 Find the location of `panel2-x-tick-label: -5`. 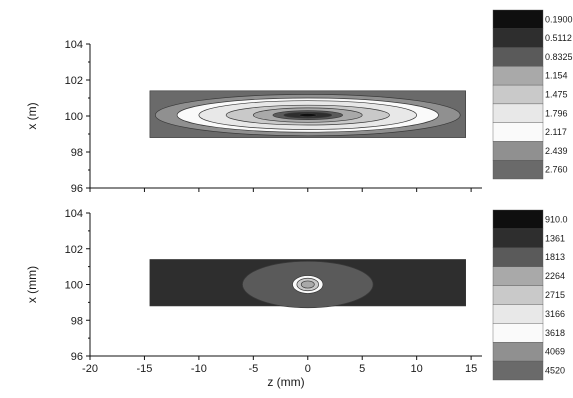

panel2-x-tick-label: -5 is located at coordinates (253, 369).